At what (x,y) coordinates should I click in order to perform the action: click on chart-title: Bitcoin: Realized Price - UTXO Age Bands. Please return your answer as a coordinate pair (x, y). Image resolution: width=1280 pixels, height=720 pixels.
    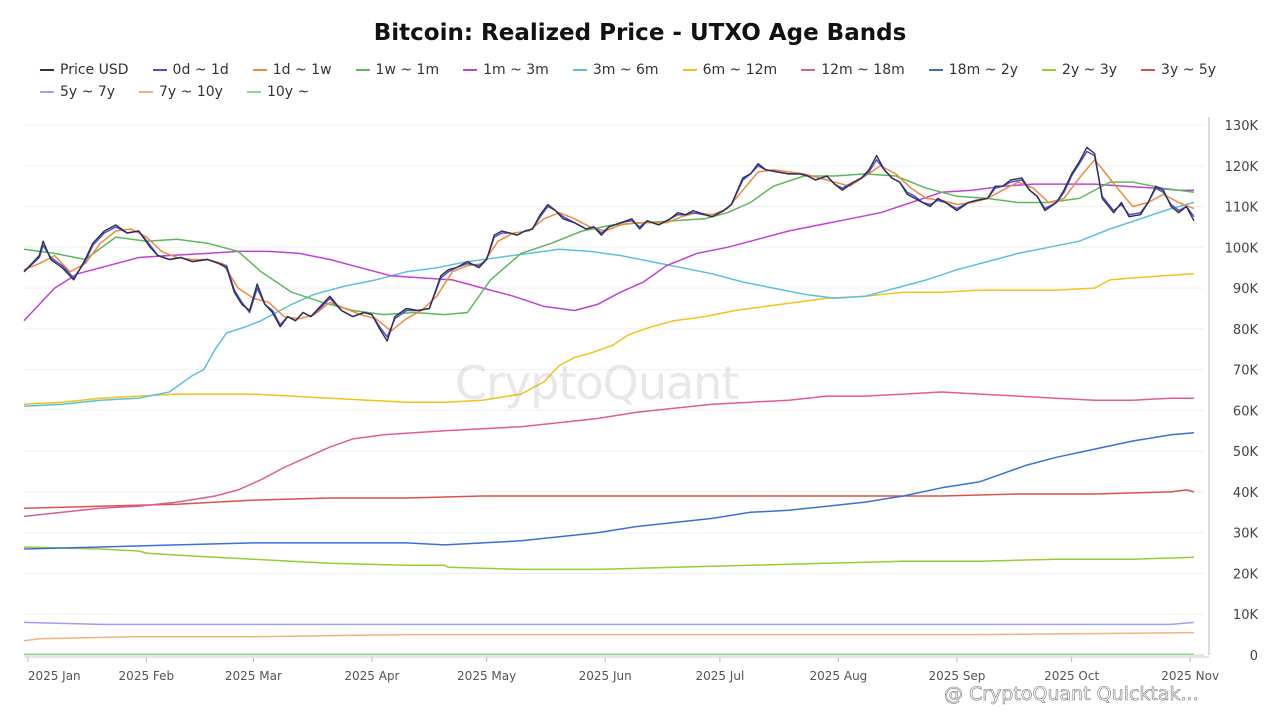
    Looking at the image, I should click on (640, 33).